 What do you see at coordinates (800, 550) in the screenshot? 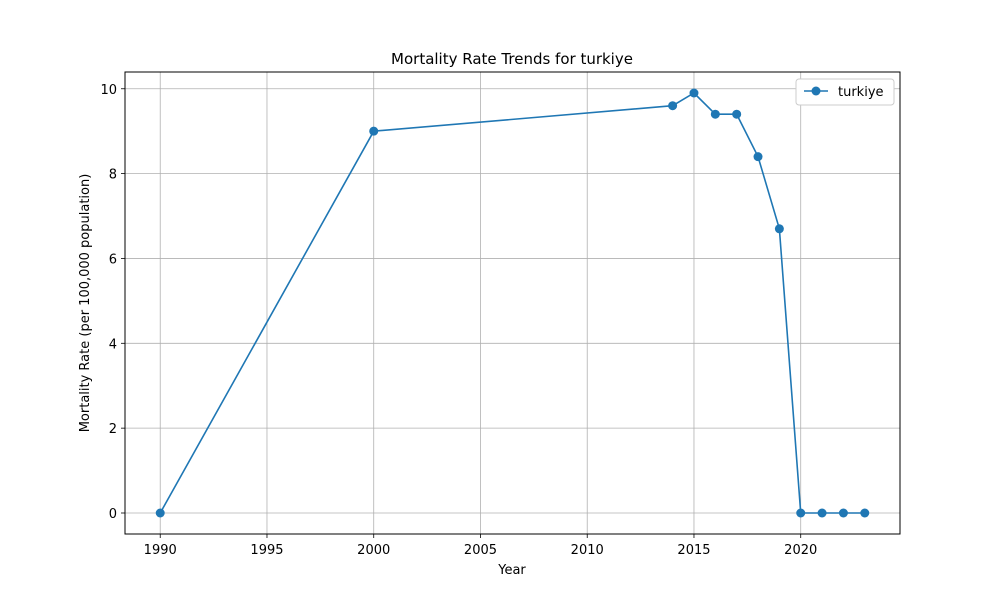
I see `x-tick-label: 2020` at bounding box center [800, 550].